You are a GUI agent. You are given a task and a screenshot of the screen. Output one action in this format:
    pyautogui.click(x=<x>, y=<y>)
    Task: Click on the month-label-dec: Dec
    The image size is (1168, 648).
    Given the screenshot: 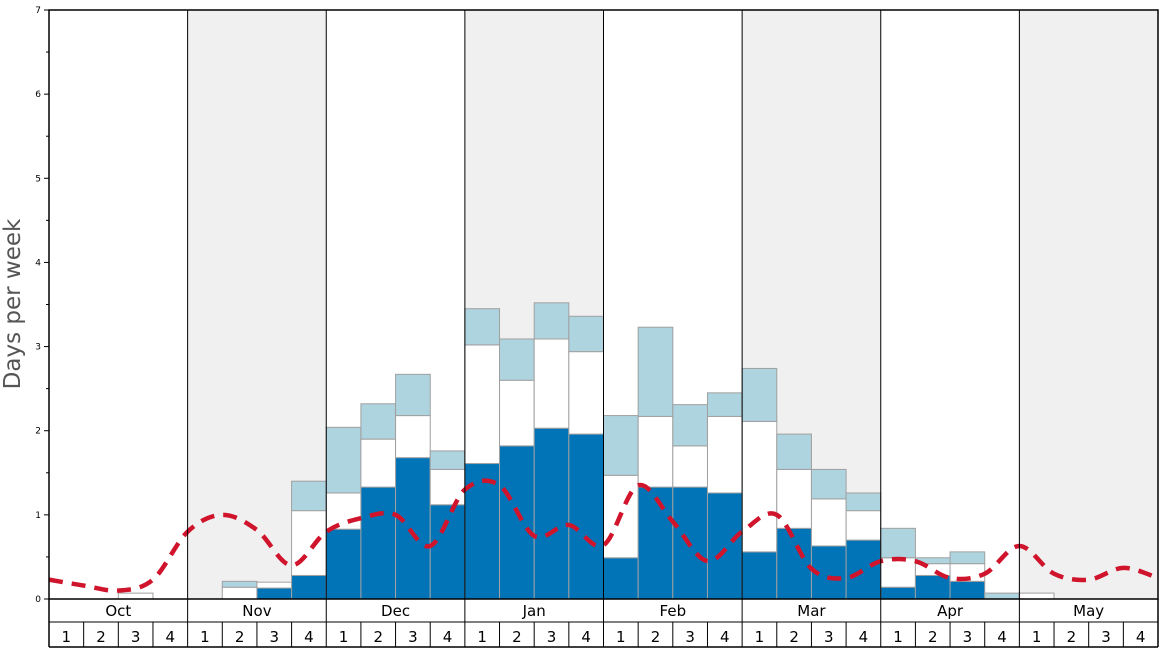 What is the action you would take?
    pyautogui.click(x=395, y=611)
    